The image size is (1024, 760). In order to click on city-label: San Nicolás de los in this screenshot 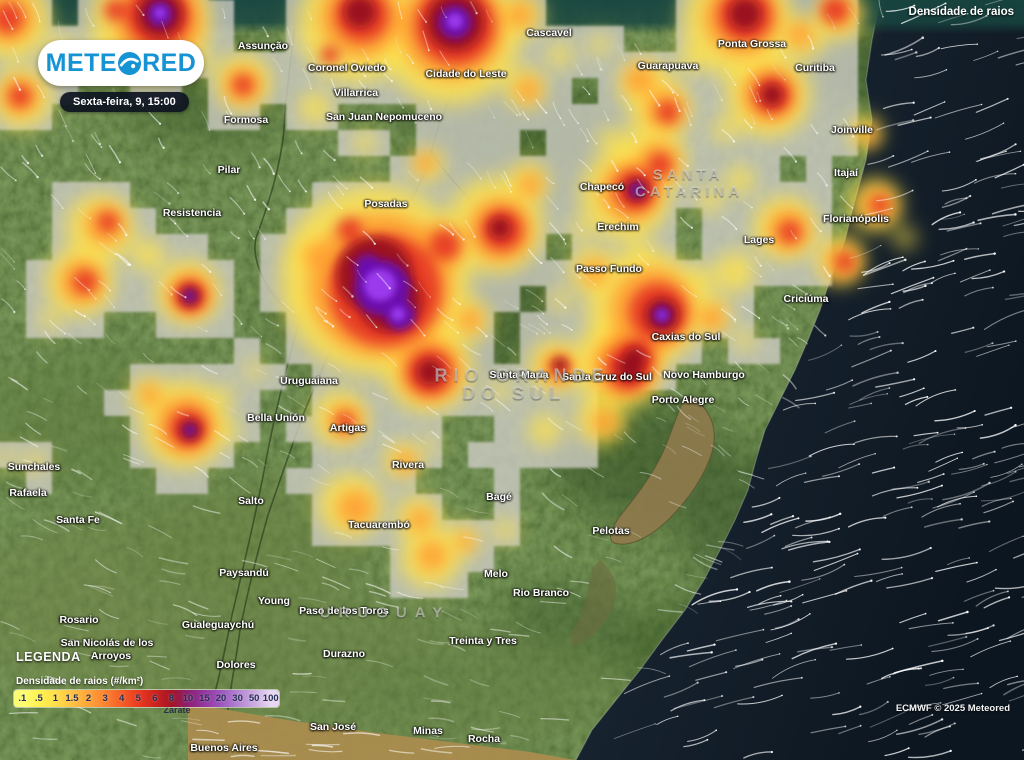, I will do `click(107, 643)`.